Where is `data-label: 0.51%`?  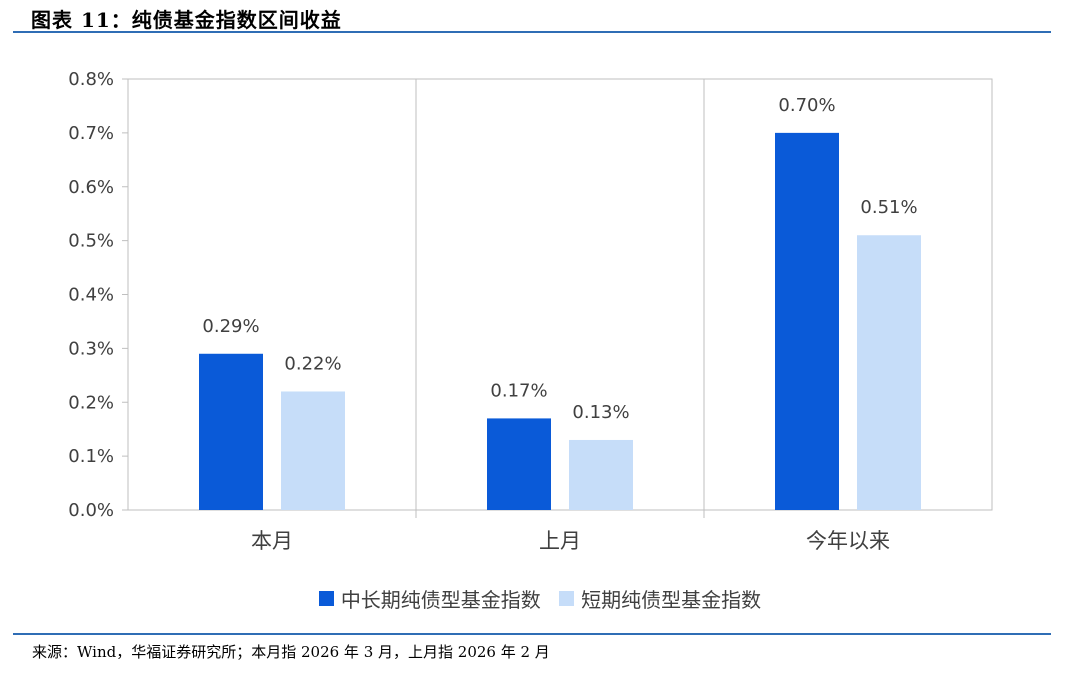
data-label: 0.51% is located at coordinates (888, 207).